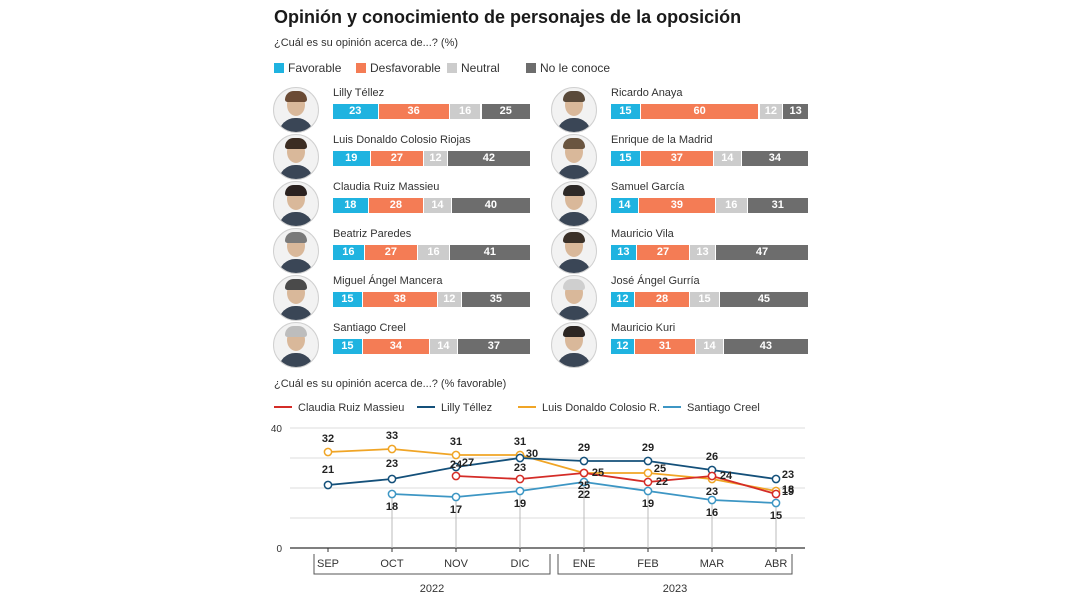 This screenshot has width=1075, height=605. What do you see at coordinates (775, 158) in the screenshot?
I see `bar-segment-no-conoce: 34` at bounding box center [775, 158].